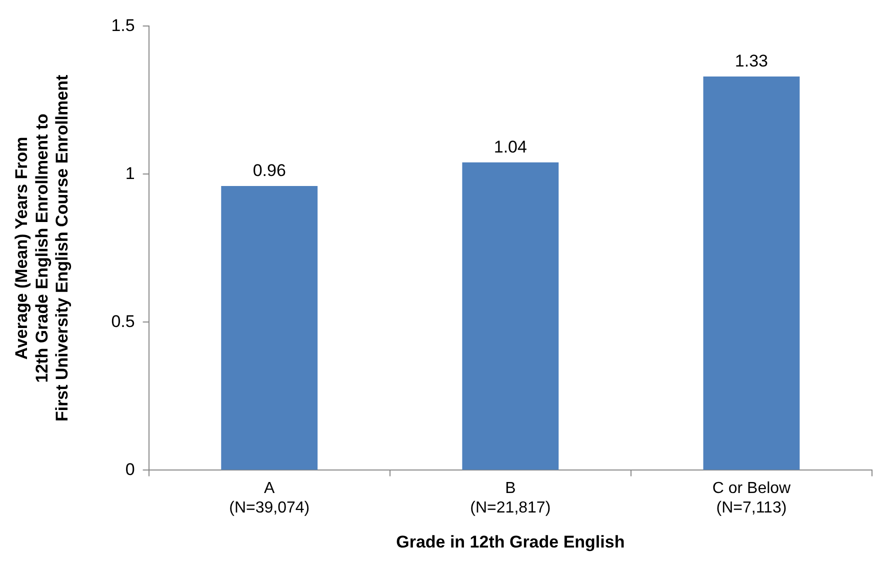 This screenshot has width=886, height=565. I want to click on y-axis-title: Average (Mean) Years From 12th Grade English Enrollment to First University English Course Enrollment, so click(42, 248).